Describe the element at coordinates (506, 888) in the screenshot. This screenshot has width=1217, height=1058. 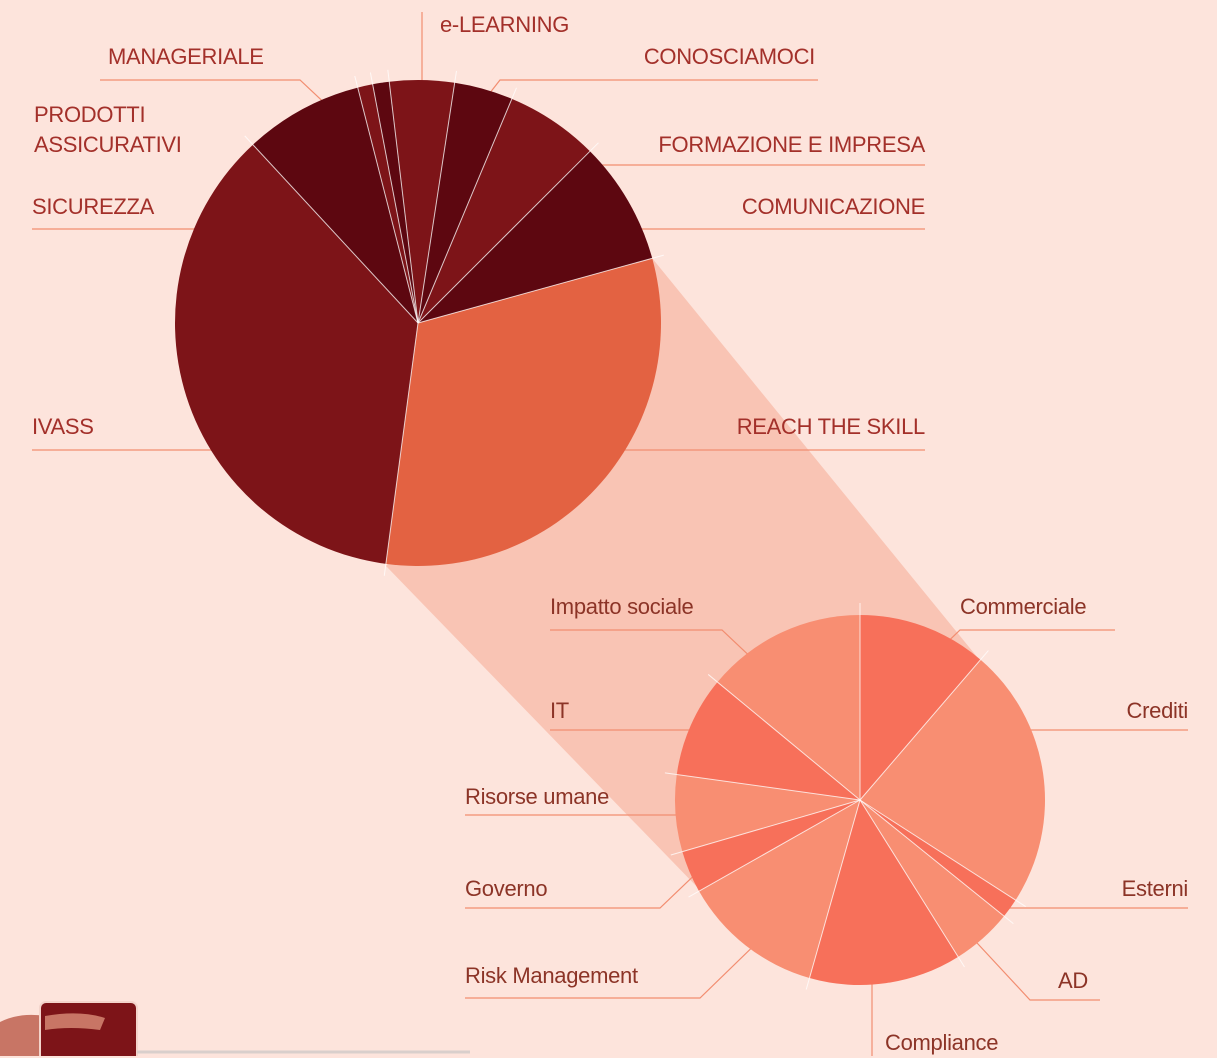
I see `slice-label: Governo` at that location.